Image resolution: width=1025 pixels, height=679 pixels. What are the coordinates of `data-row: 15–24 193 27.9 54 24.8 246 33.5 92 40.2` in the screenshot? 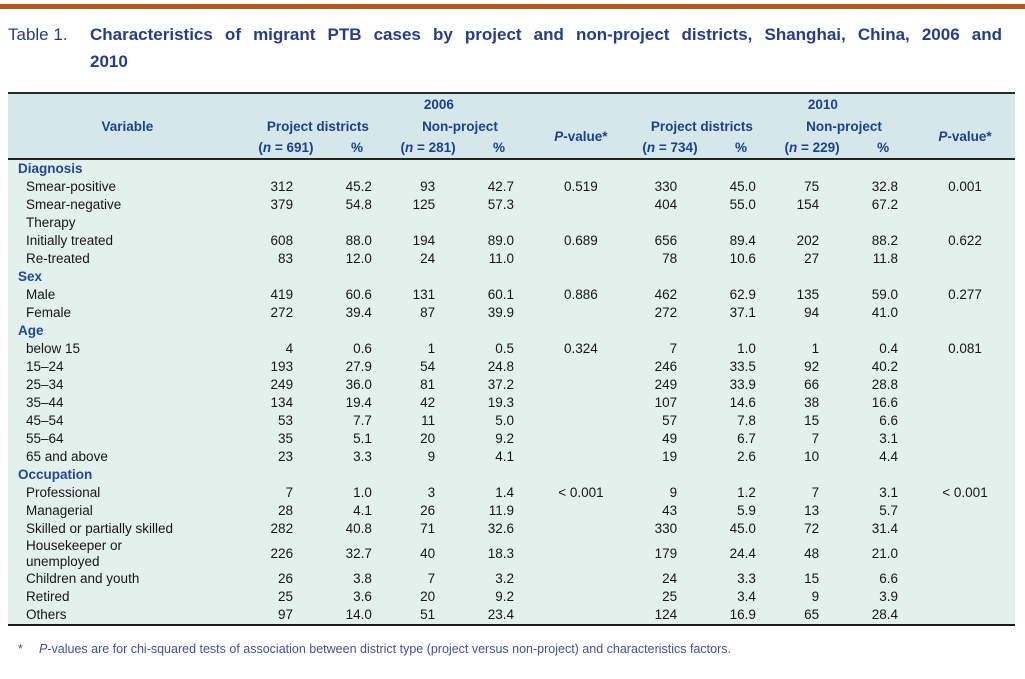 It's located at (511, 367).